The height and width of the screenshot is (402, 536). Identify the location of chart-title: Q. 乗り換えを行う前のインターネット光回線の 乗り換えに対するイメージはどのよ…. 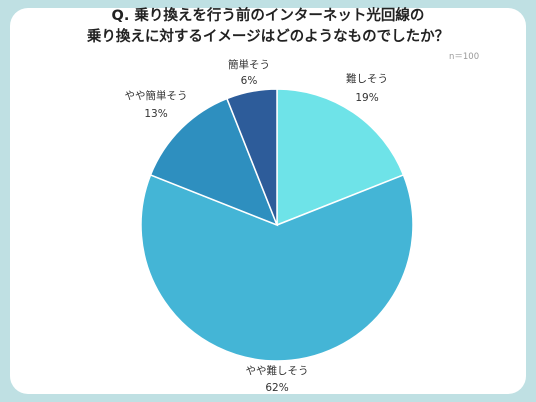
(268, 27).